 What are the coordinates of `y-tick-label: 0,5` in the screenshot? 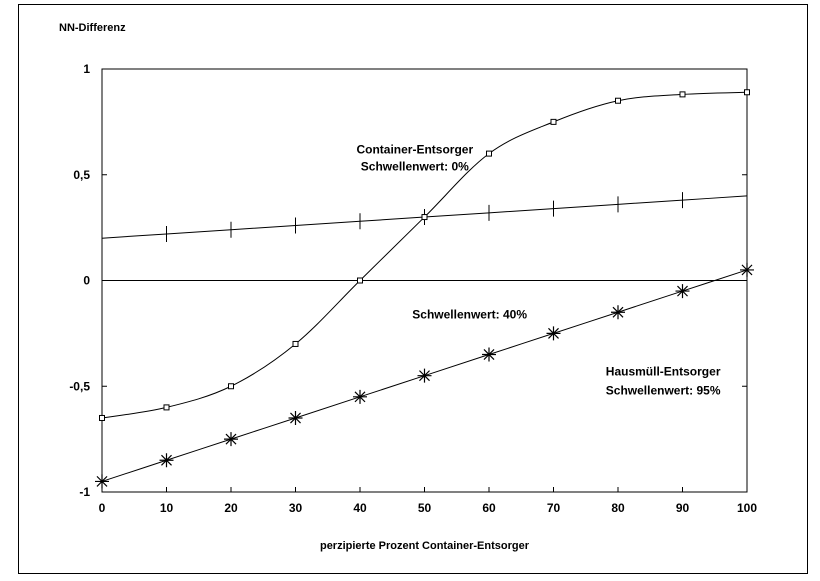 It's located at (81, 175).